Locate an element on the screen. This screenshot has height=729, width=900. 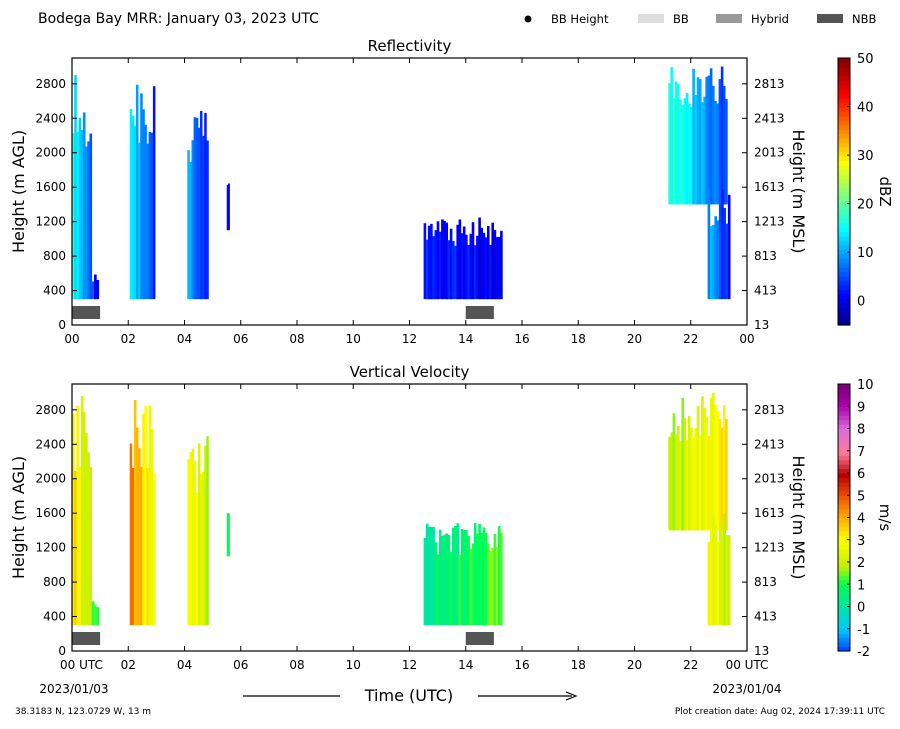
colorbar-tick-label: 10 is located at coordinates (865, 385).